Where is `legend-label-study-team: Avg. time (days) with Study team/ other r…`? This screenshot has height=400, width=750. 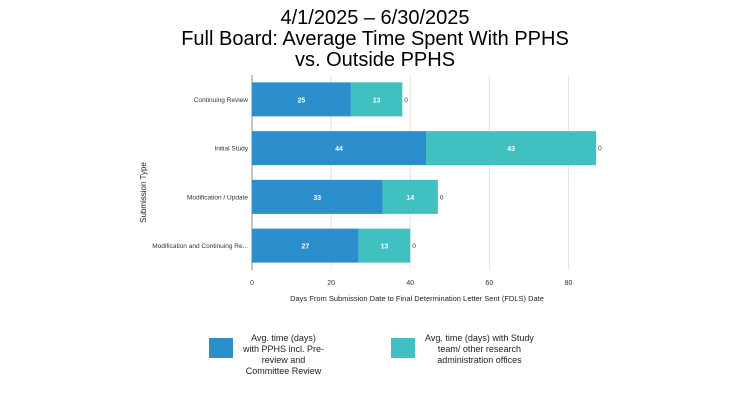 legend-label-study-team: Avg. time (days) with Study team/ other r… is located at coordinates (479, 349).